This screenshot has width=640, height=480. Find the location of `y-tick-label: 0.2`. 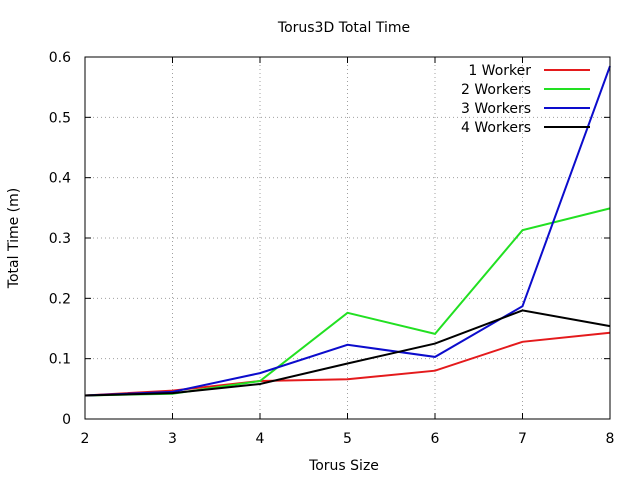

y-tick-label: 0.2 is located at coordinates (60, 299).